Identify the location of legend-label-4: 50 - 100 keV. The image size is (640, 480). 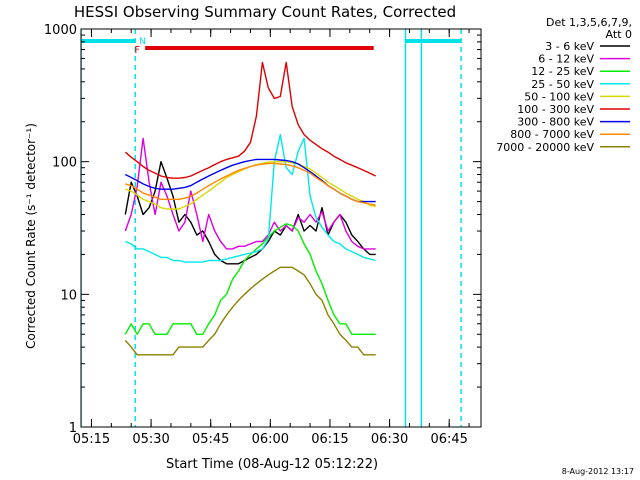
(559, 96).